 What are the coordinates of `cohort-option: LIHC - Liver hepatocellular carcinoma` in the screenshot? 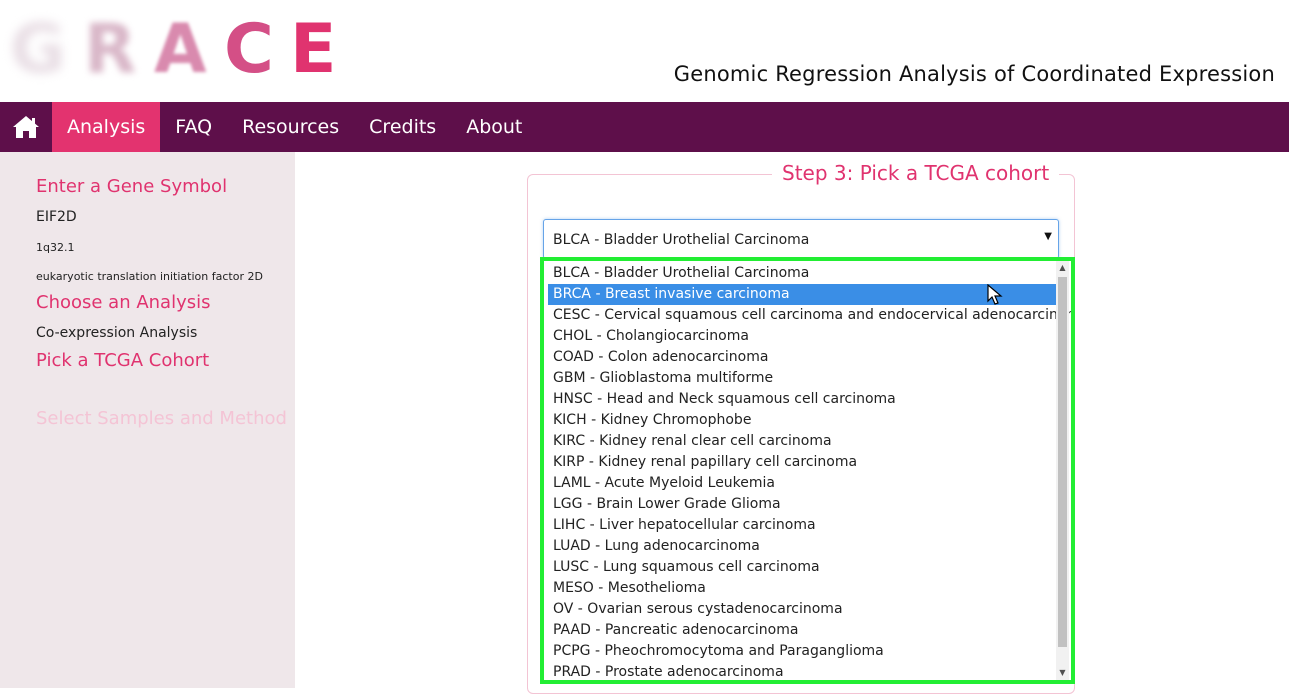 It's located at (684, 525).